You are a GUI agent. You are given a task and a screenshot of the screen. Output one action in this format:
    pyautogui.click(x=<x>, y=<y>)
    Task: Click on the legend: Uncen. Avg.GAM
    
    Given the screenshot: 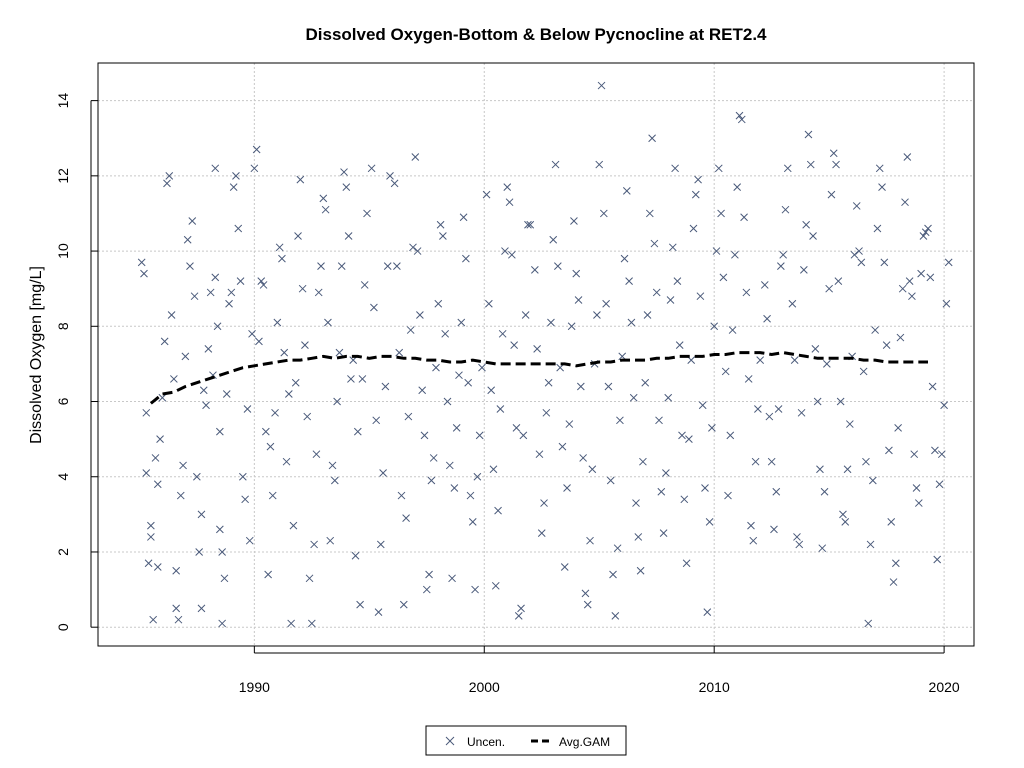 What is the action you would take?
    pyautogui.click(x=526, y=740)
    